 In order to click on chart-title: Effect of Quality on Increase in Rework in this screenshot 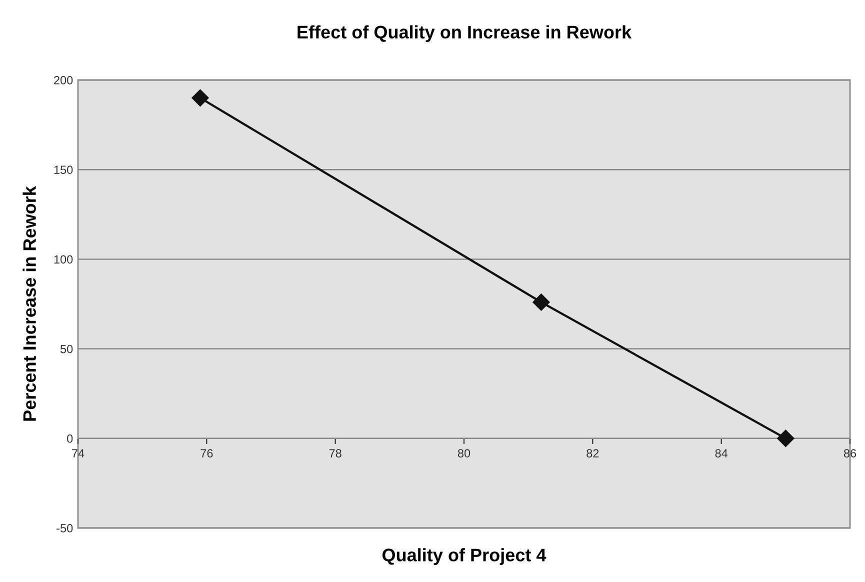, I will do `click(465, 33)`.